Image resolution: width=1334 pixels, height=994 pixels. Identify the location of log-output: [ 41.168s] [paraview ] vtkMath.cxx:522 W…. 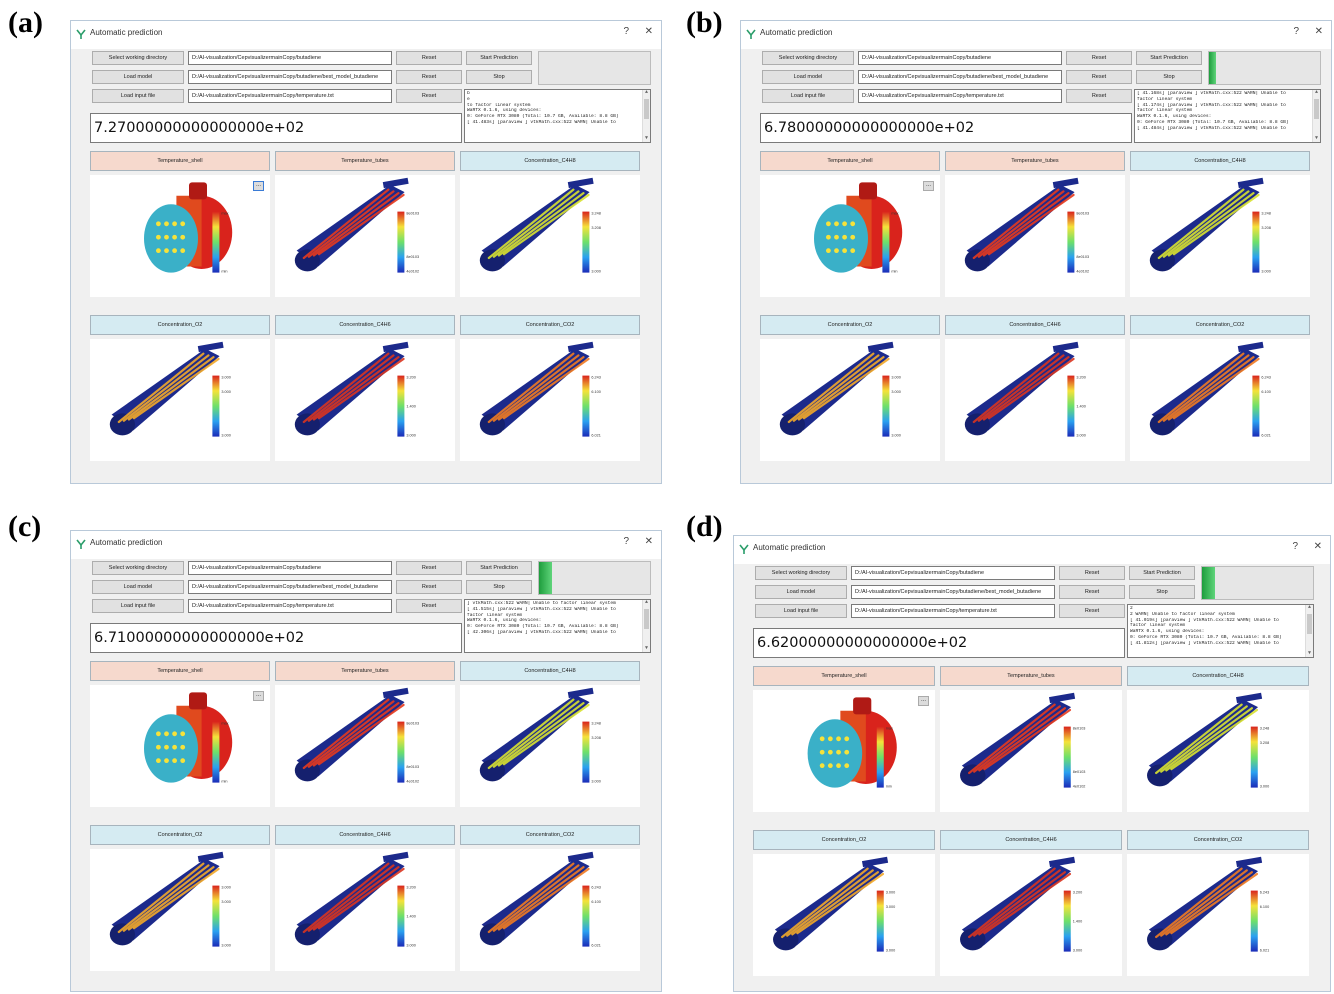
(1227, 116).